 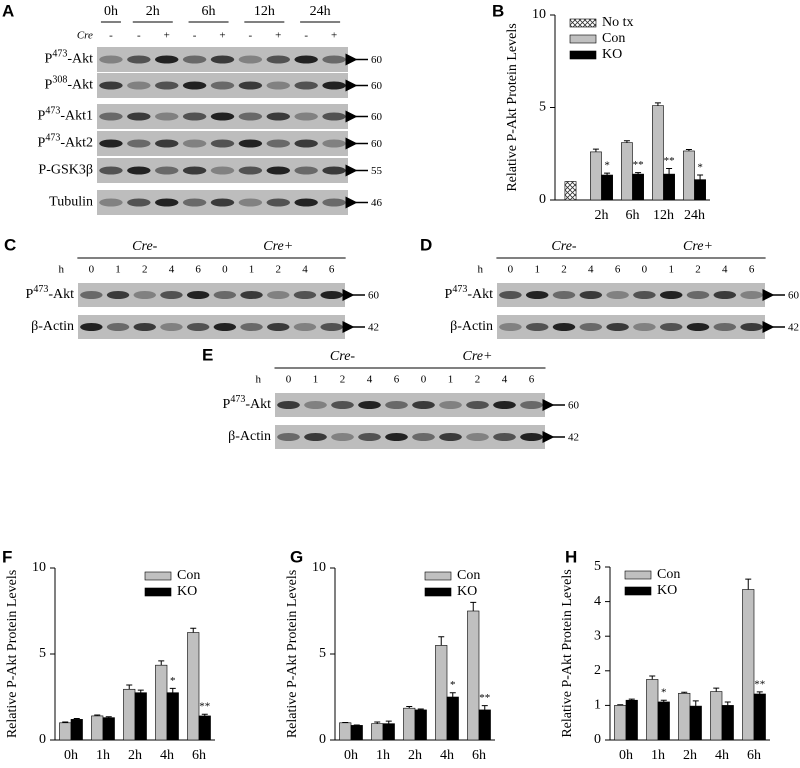 I want to click on group-label: Cre+, so click(x=278, y=246).